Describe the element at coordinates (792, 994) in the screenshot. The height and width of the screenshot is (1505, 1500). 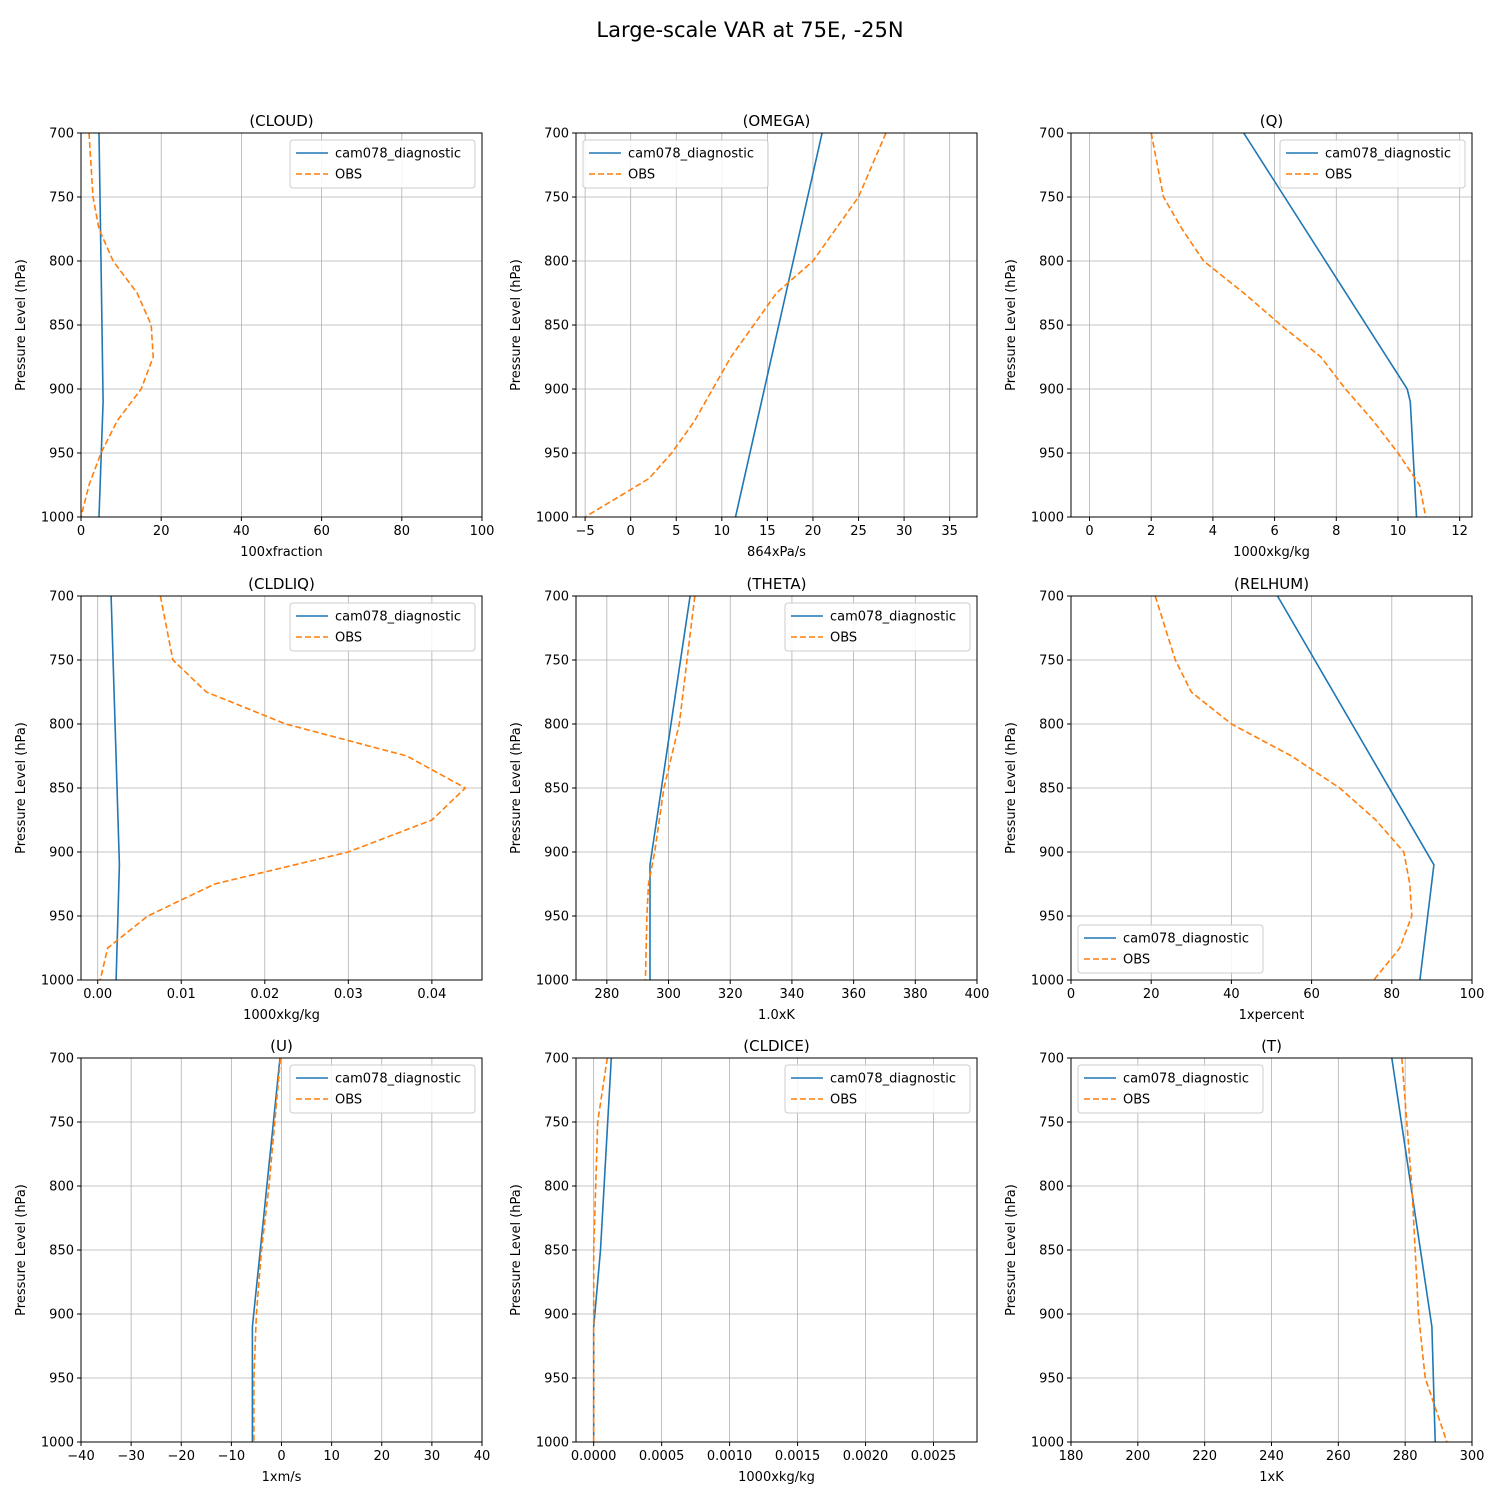
I see `x-tick-label: 340` at that location.